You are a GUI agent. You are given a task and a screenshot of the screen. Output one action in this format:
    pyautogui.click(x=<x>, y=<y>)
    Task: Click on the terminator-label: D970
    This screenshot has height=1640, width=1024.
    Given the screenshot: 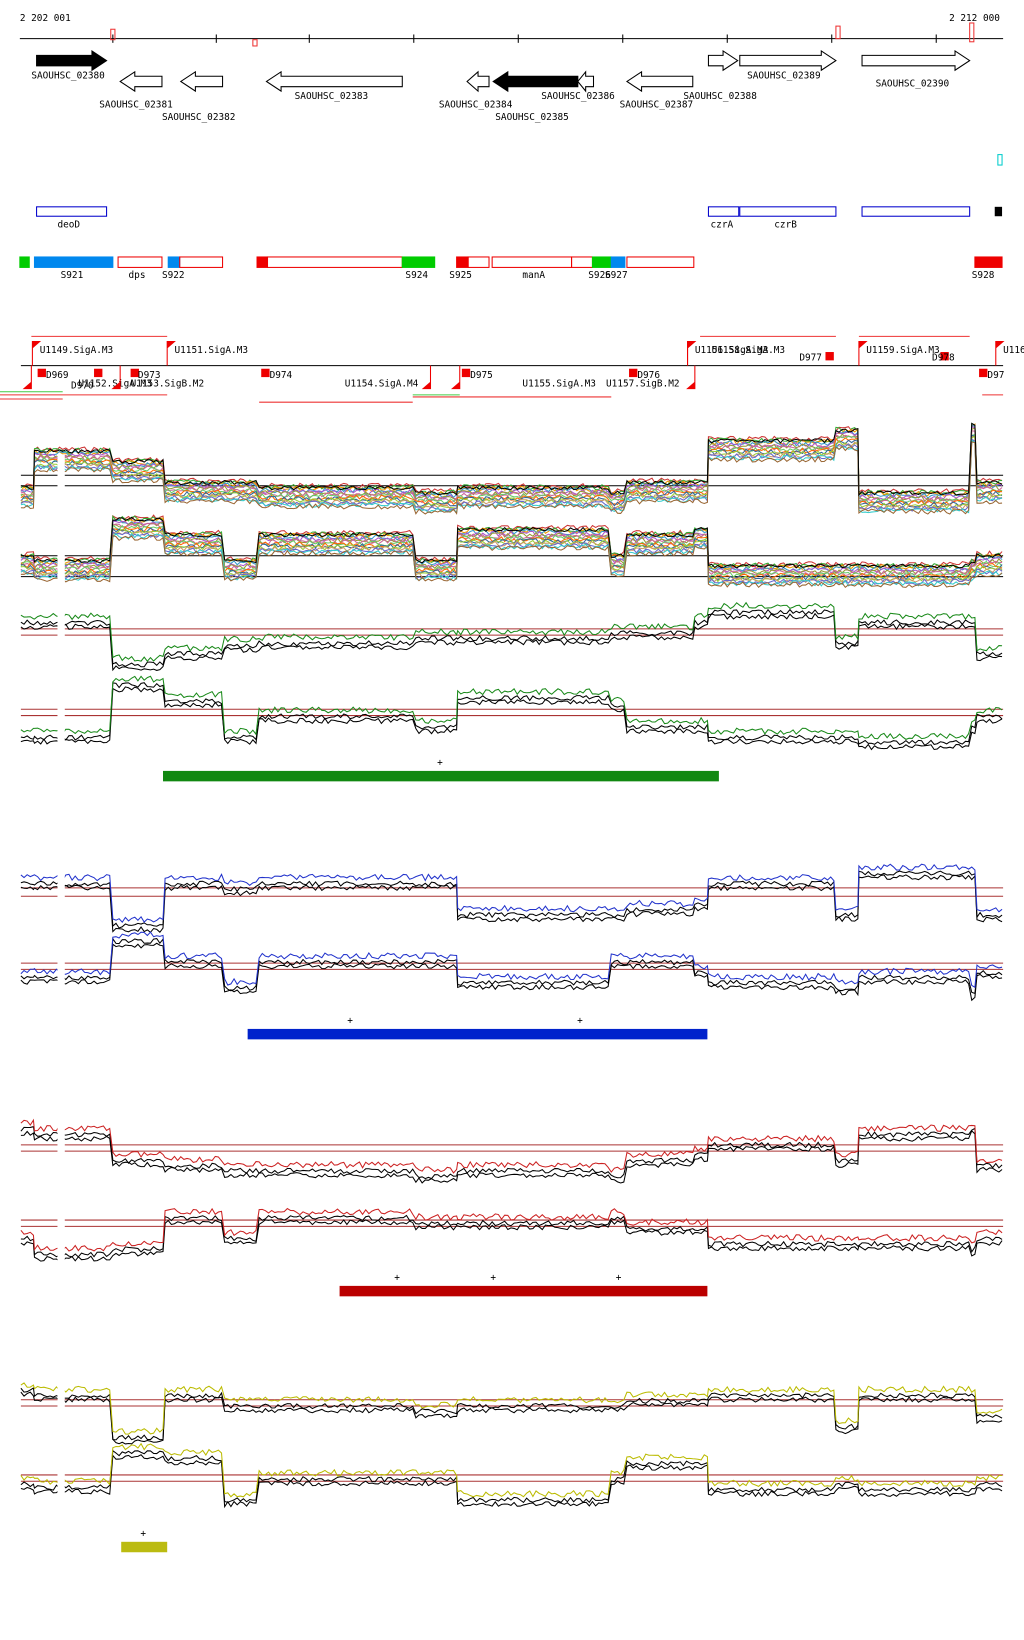 What is the action you would take?
    pyautogui.click(x=82, y=386)
    